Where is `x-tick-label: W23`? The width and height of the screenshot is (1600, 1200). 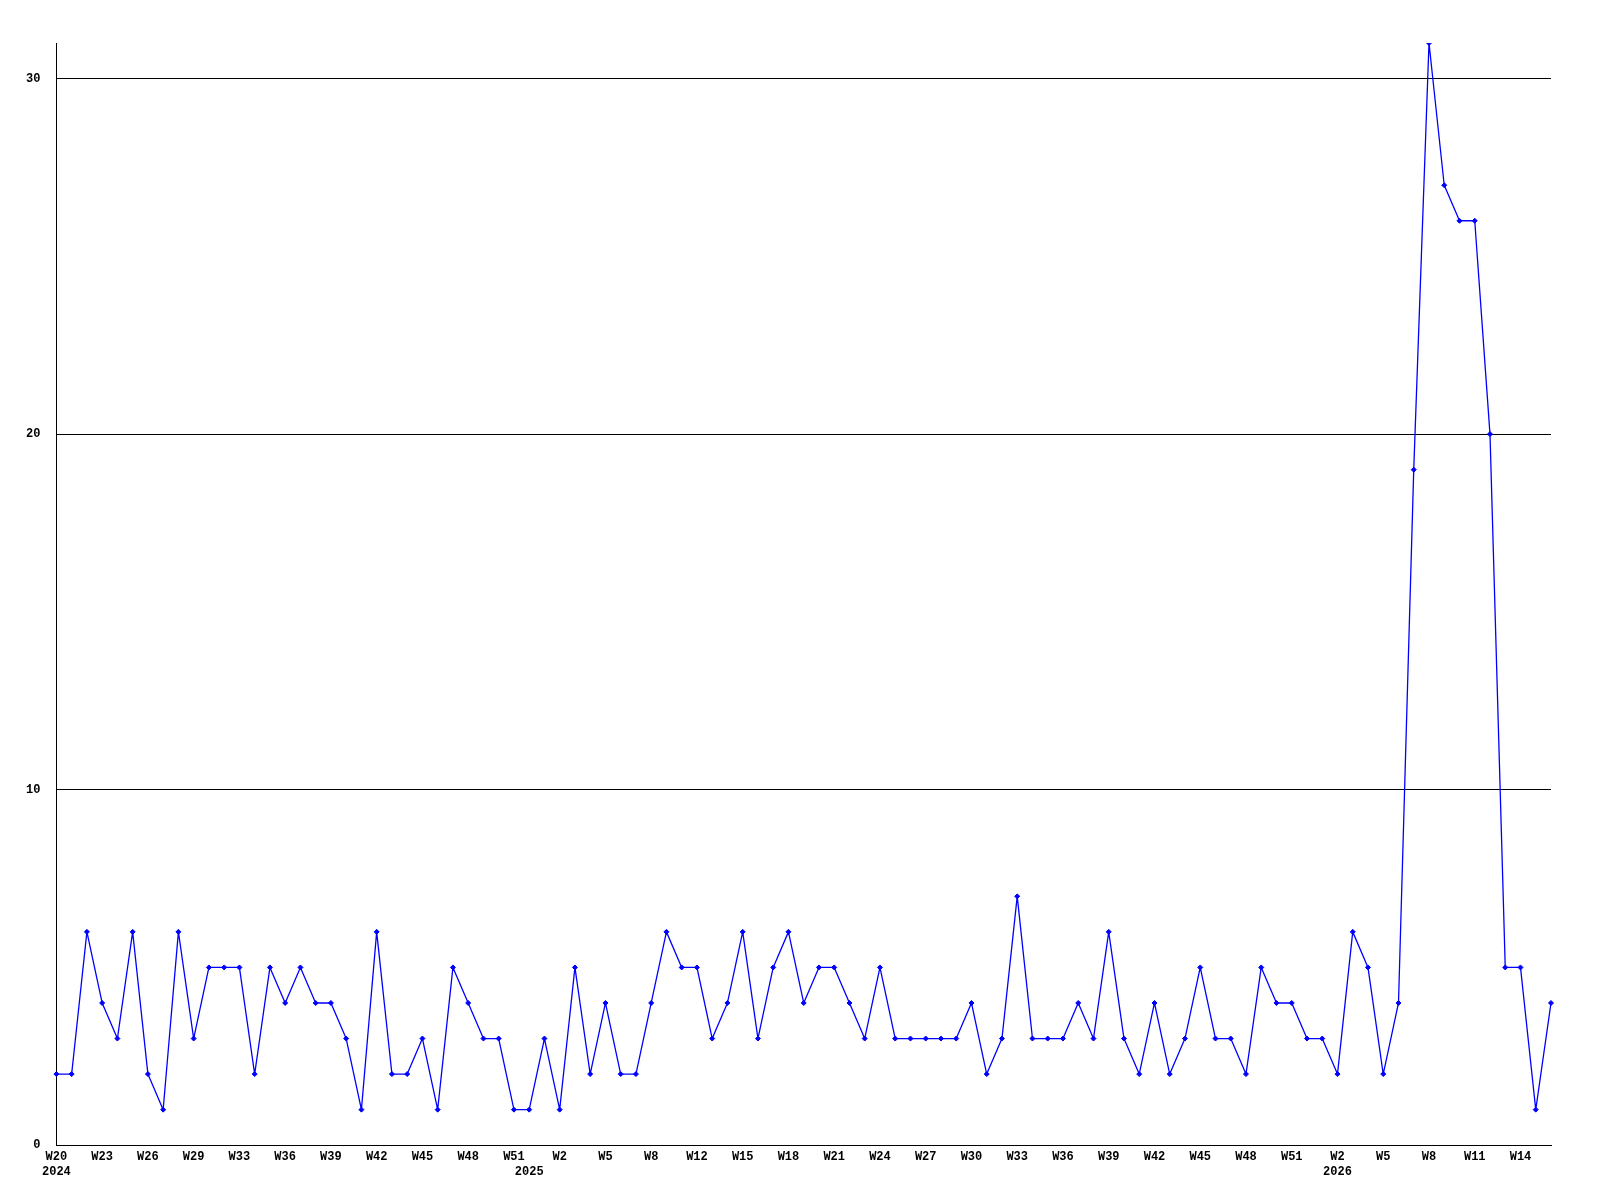 x-tick-label: W23 is located at coordinates (102, 1157).